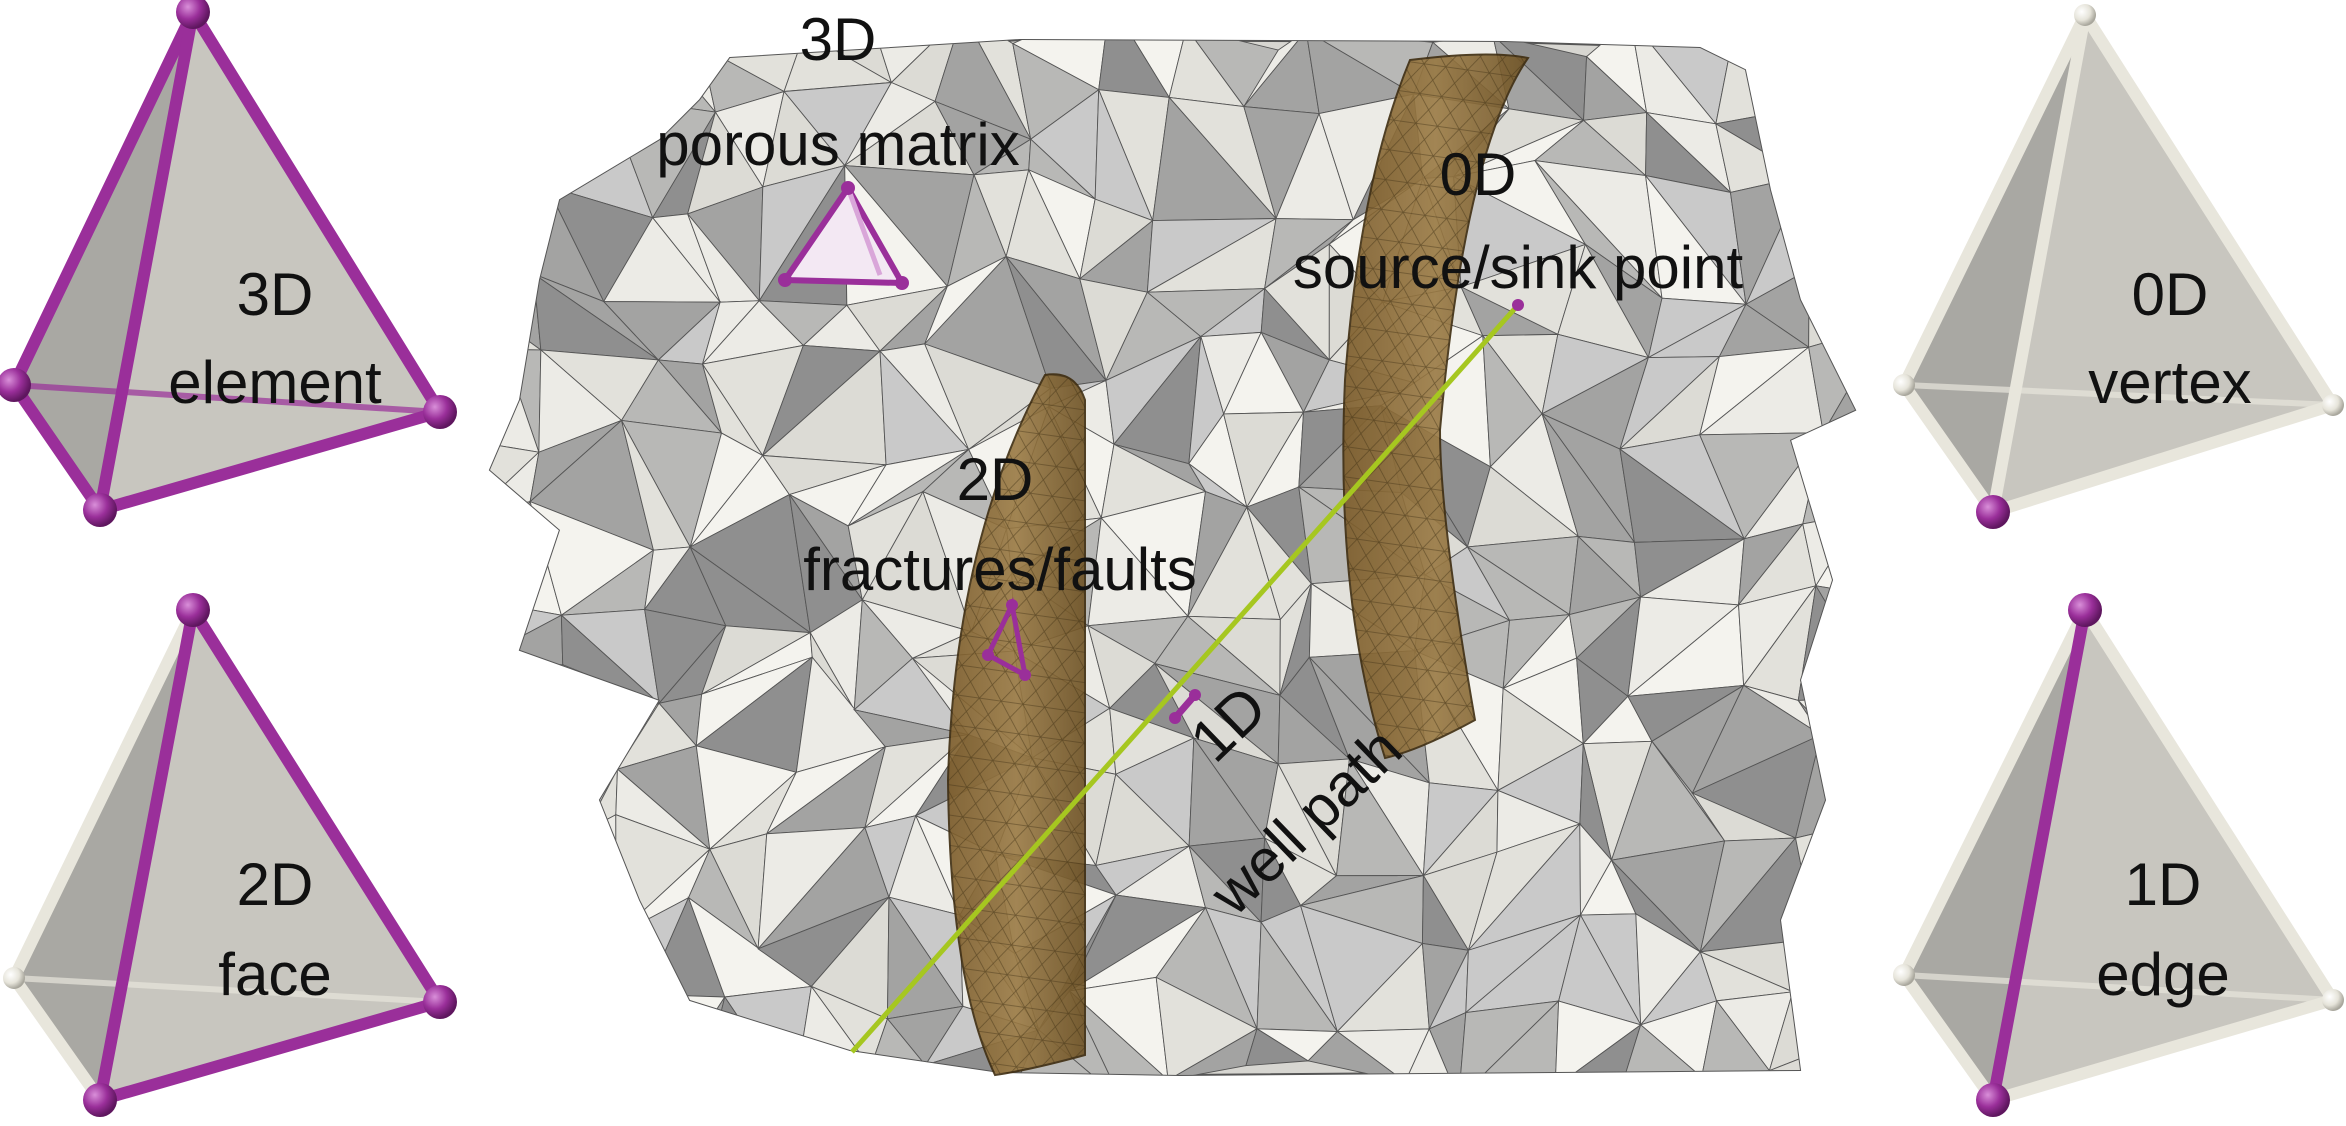 The width and height of the screenshot is (2346, 1126). What do you see at coordinates (843, 235) in the screenshot?
I see `porous-matrix-marker` at bounding box center [843, 235].